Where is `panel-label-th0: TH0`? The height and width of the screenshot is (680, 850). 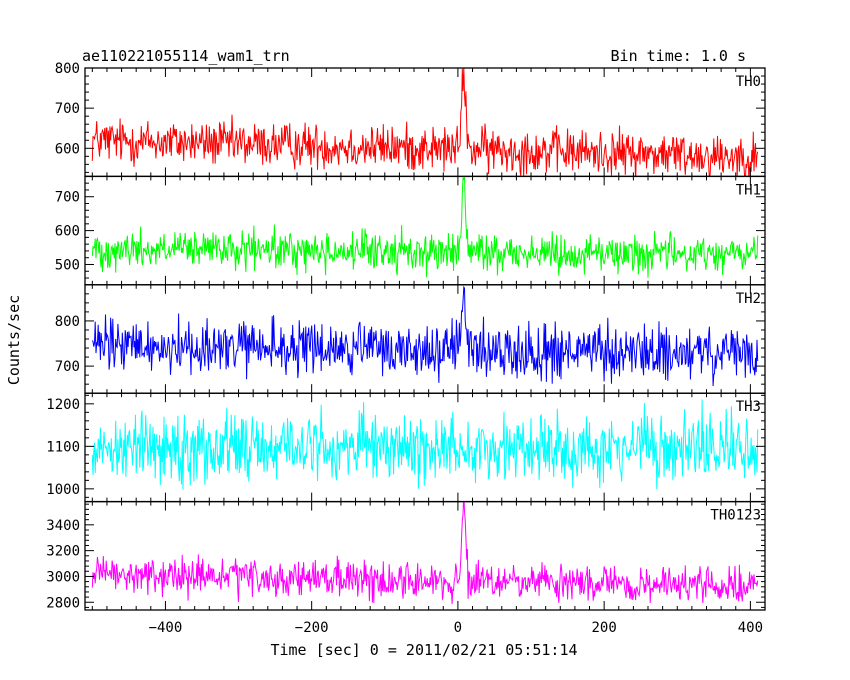 panel-label-th0: TH0 is located at coordinates (748, 82).